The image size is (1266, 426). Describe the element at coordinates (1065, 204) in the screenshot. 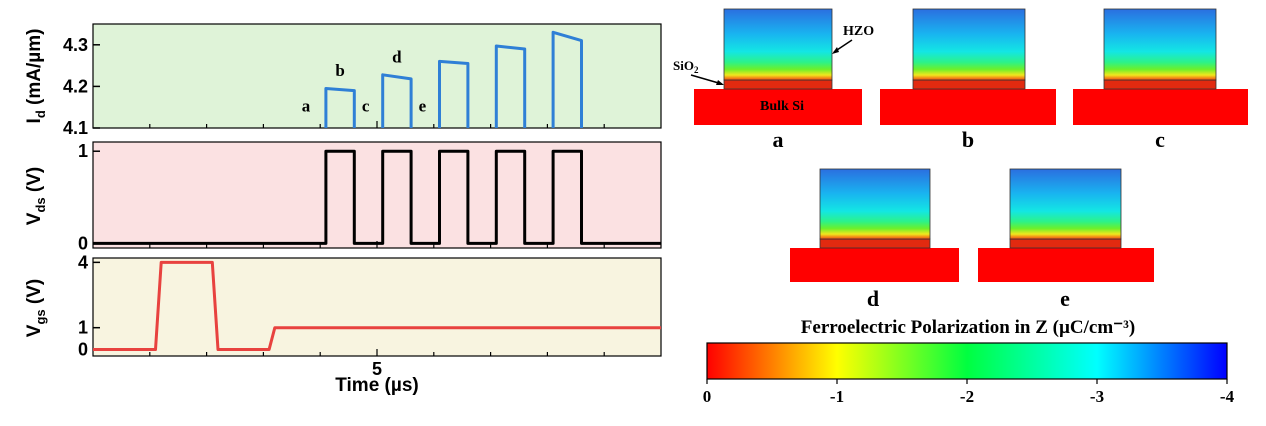

I see `hzo-layer-e` at that location.